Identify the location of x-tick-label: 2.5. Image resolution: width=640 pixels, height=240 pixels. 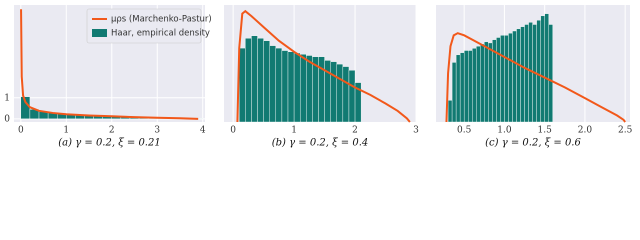
(625, 131).